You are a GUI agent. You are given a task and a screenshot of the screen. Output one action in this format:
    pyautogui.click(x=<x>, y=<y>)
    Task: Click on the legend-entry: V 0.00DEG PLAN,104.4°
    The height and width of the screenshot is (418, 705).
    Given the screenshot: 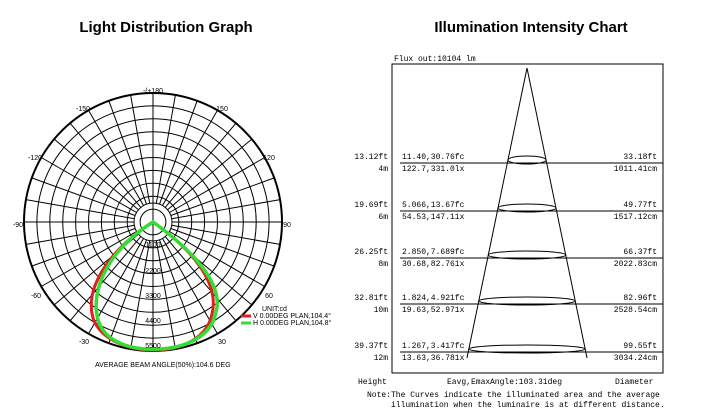 What is the action you would take?
    pyautogui.click(x=292, y=316)
    